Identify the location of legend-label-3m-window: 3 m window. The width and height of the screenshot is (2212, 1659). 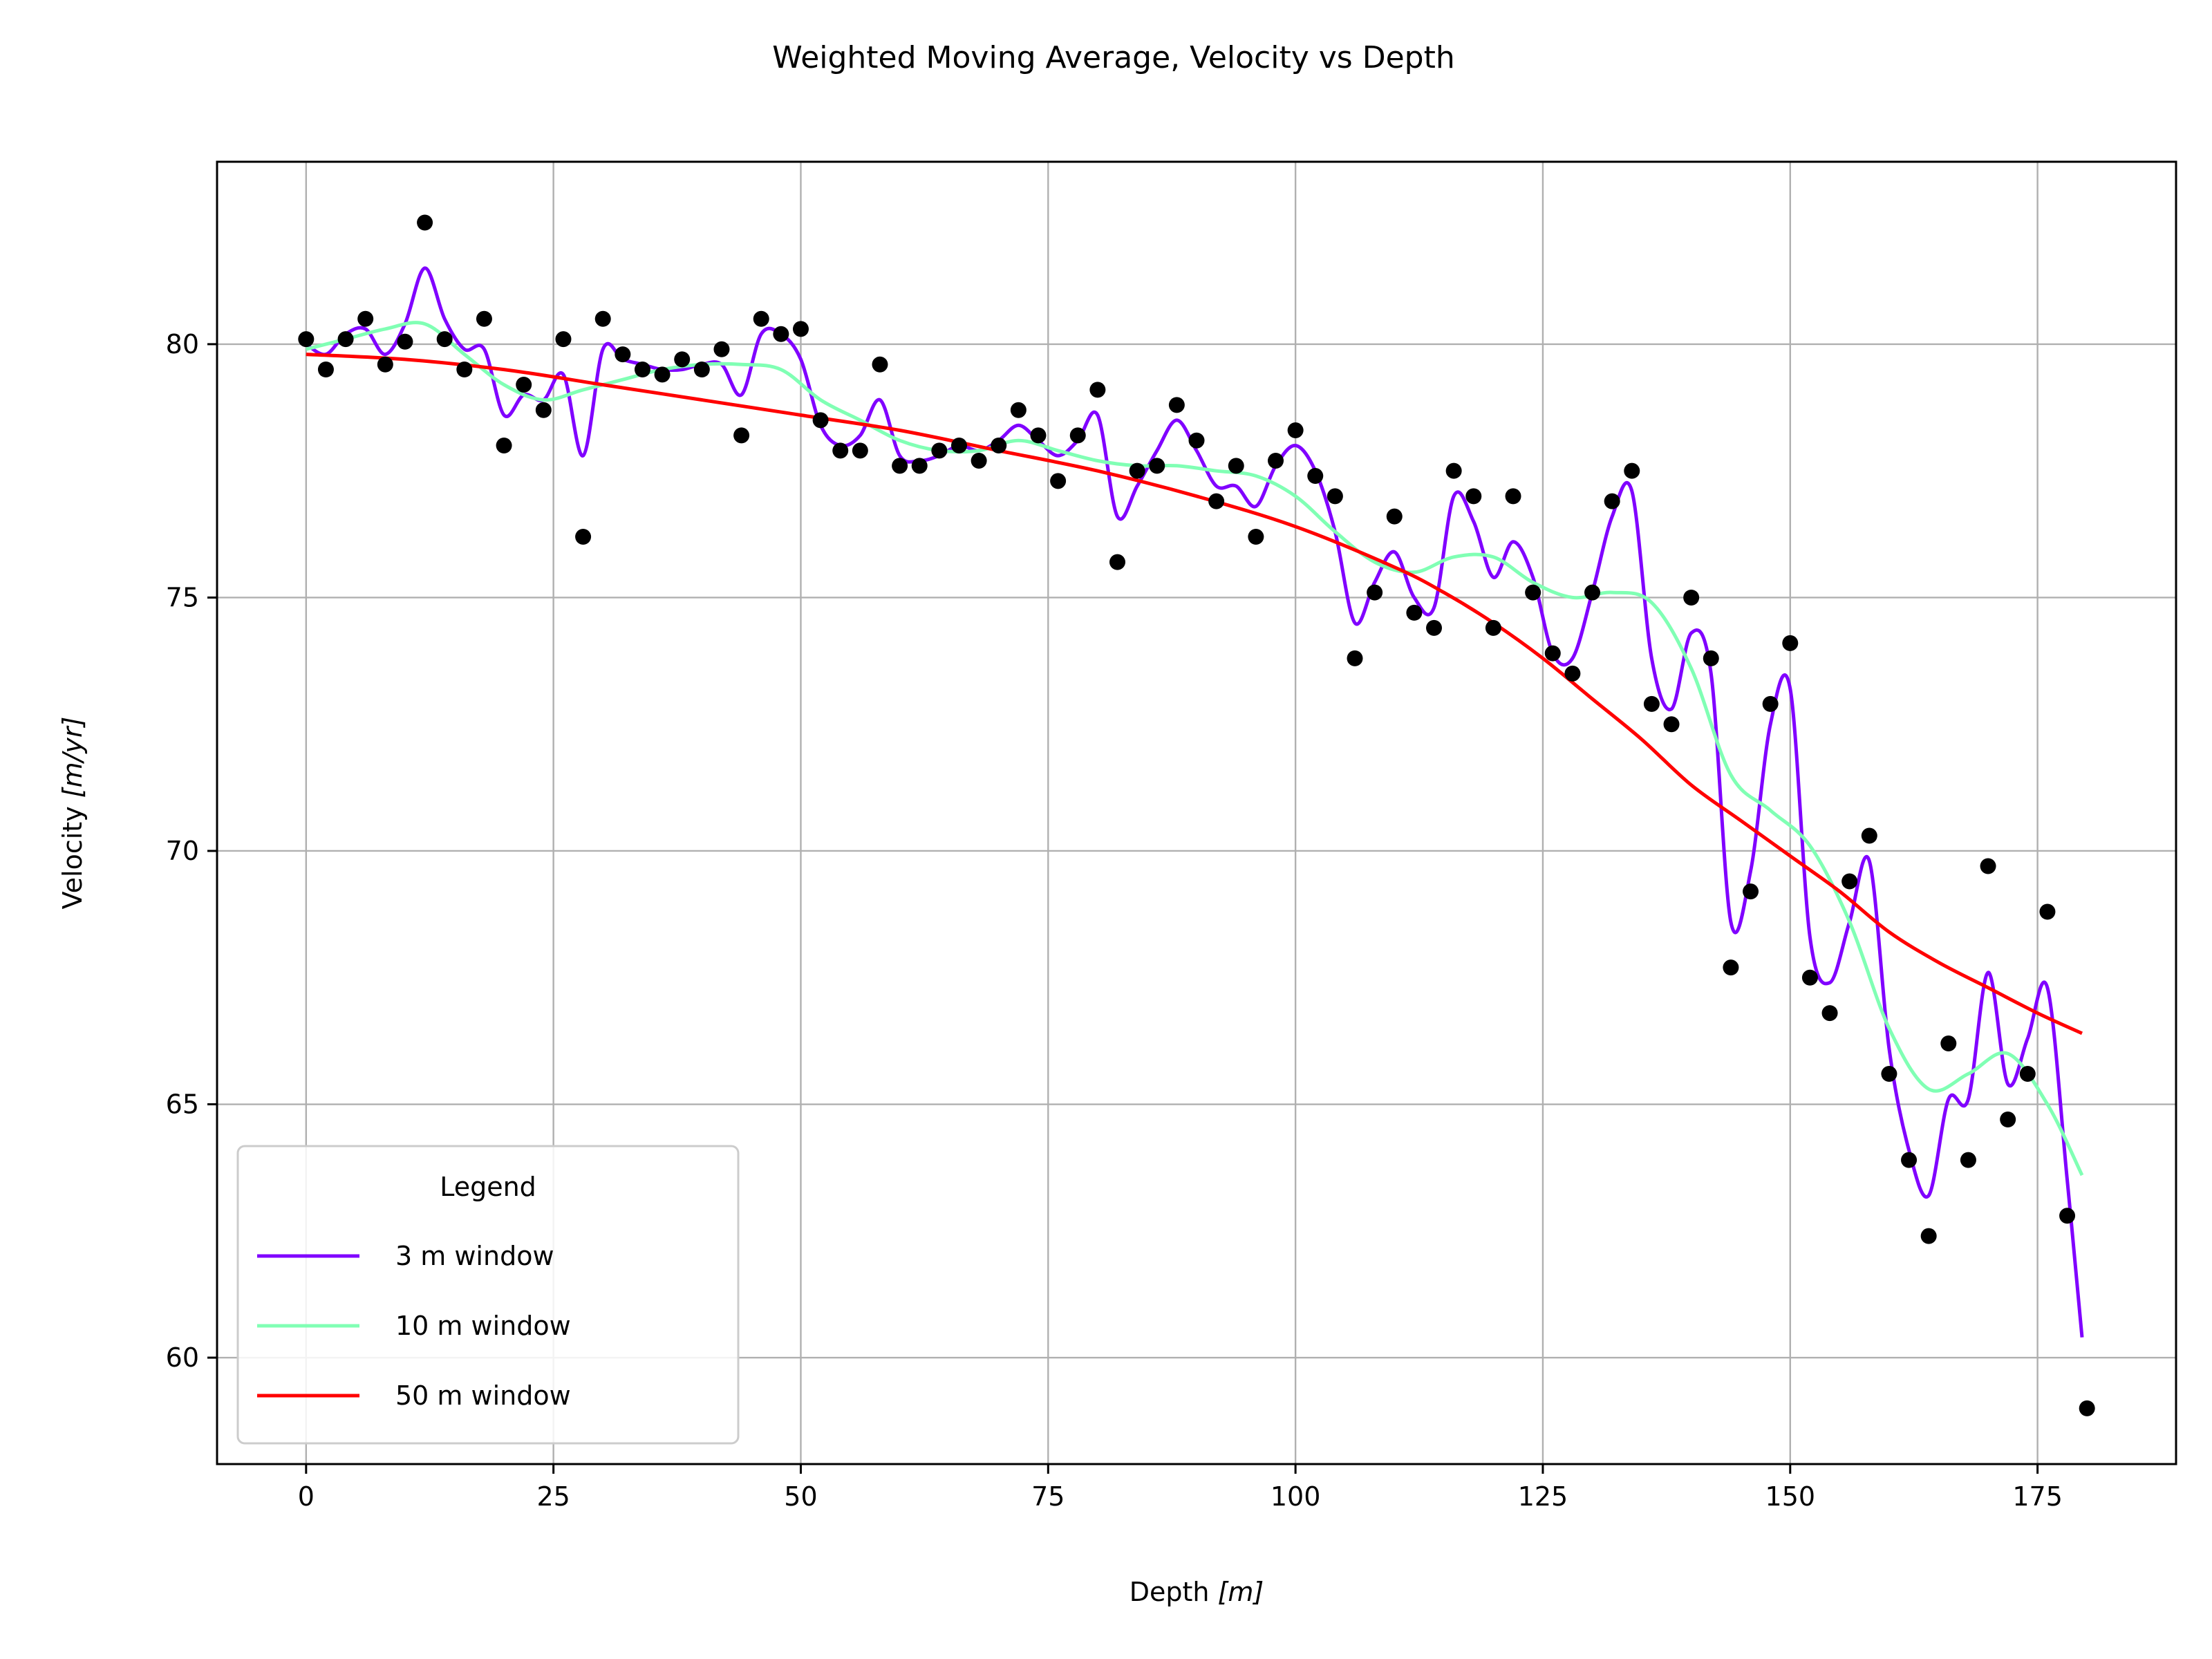
(474, 1256).